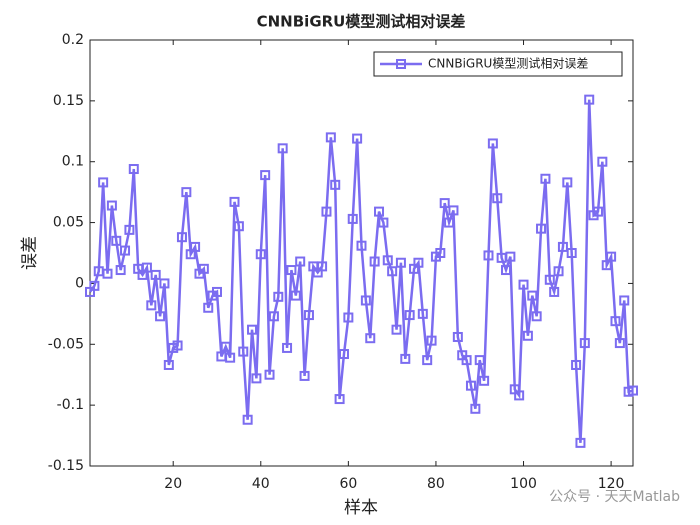 The width and height of the screenshot is (700, 525). I want to click on x-tick-label: 120, so click(611, 484).